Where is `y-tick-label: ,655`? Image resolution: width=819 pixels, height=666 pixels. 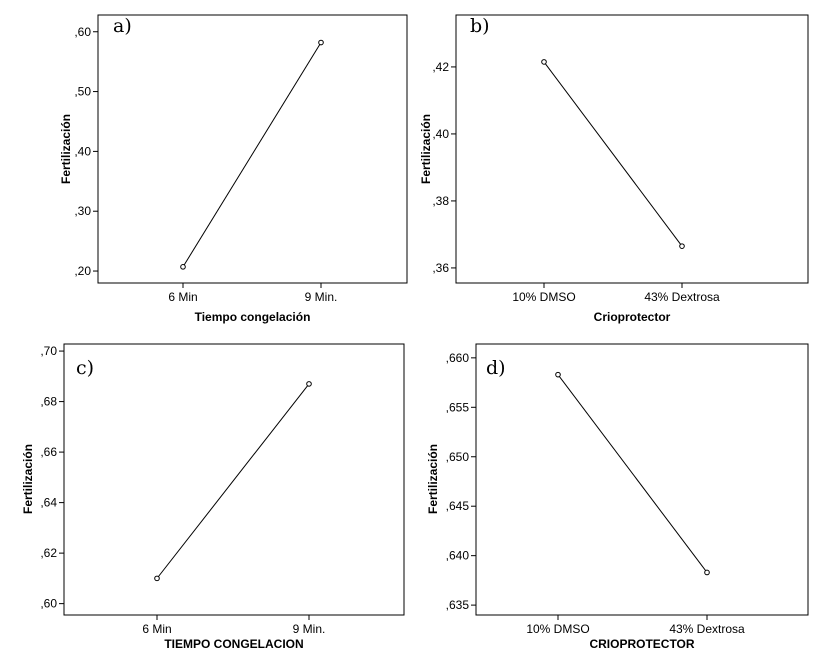
y-tick-label: ,655 is located at coordinates (458, 407).